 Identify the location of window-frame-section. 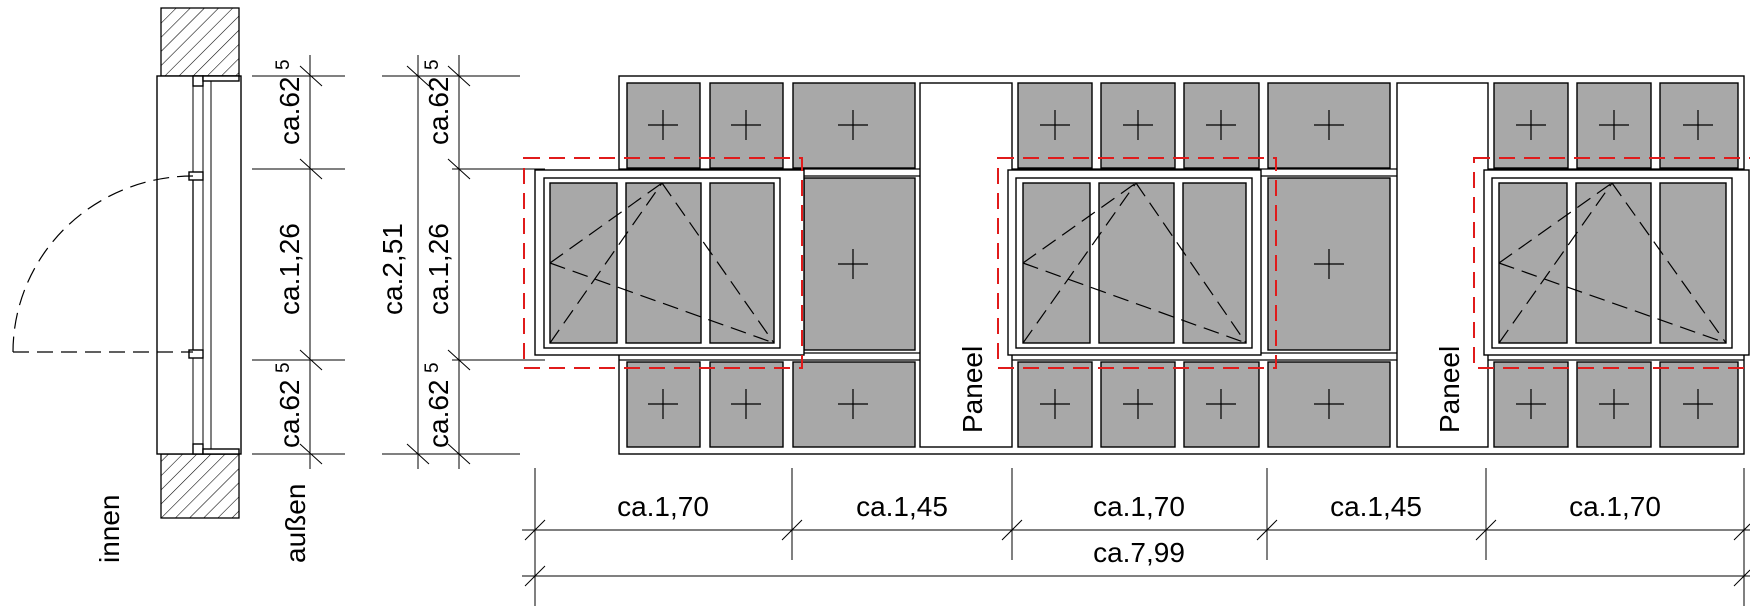
(199, 265).